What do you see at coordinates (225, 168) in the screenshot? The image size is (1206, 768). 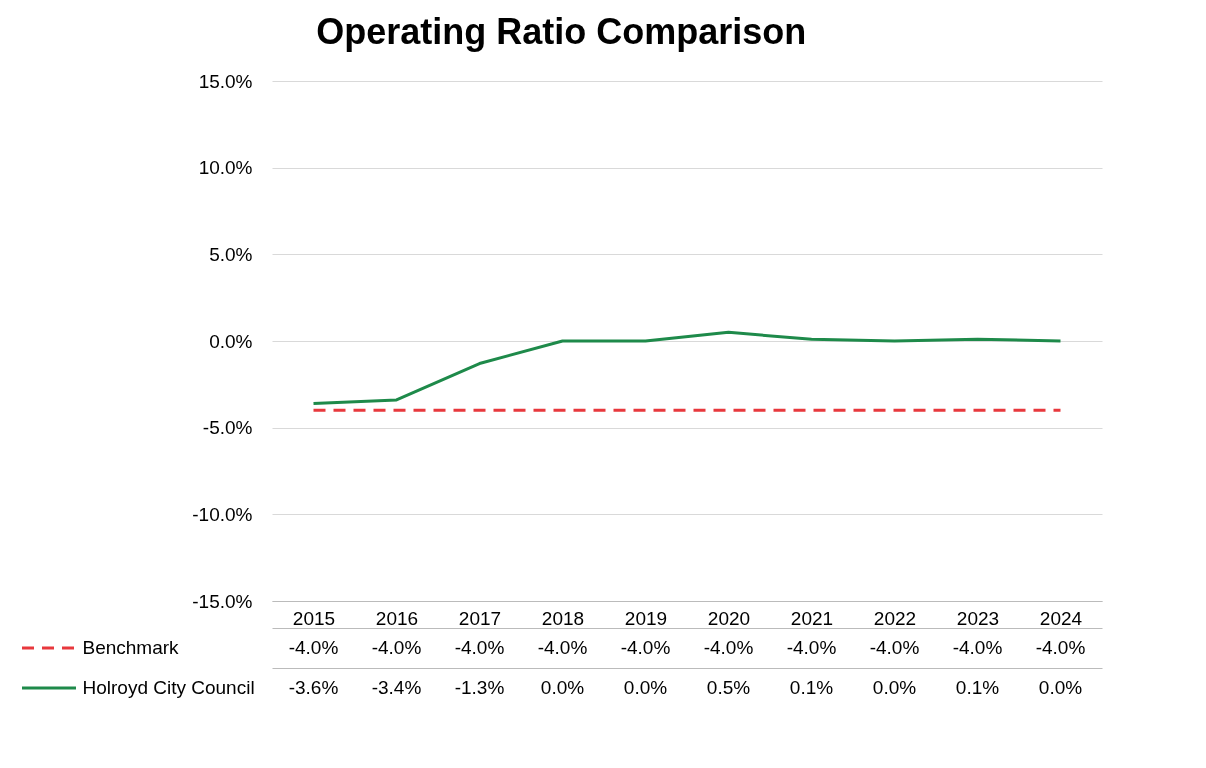 I see `y-tick-label: 10.0%` at bounding box center [225, 168].